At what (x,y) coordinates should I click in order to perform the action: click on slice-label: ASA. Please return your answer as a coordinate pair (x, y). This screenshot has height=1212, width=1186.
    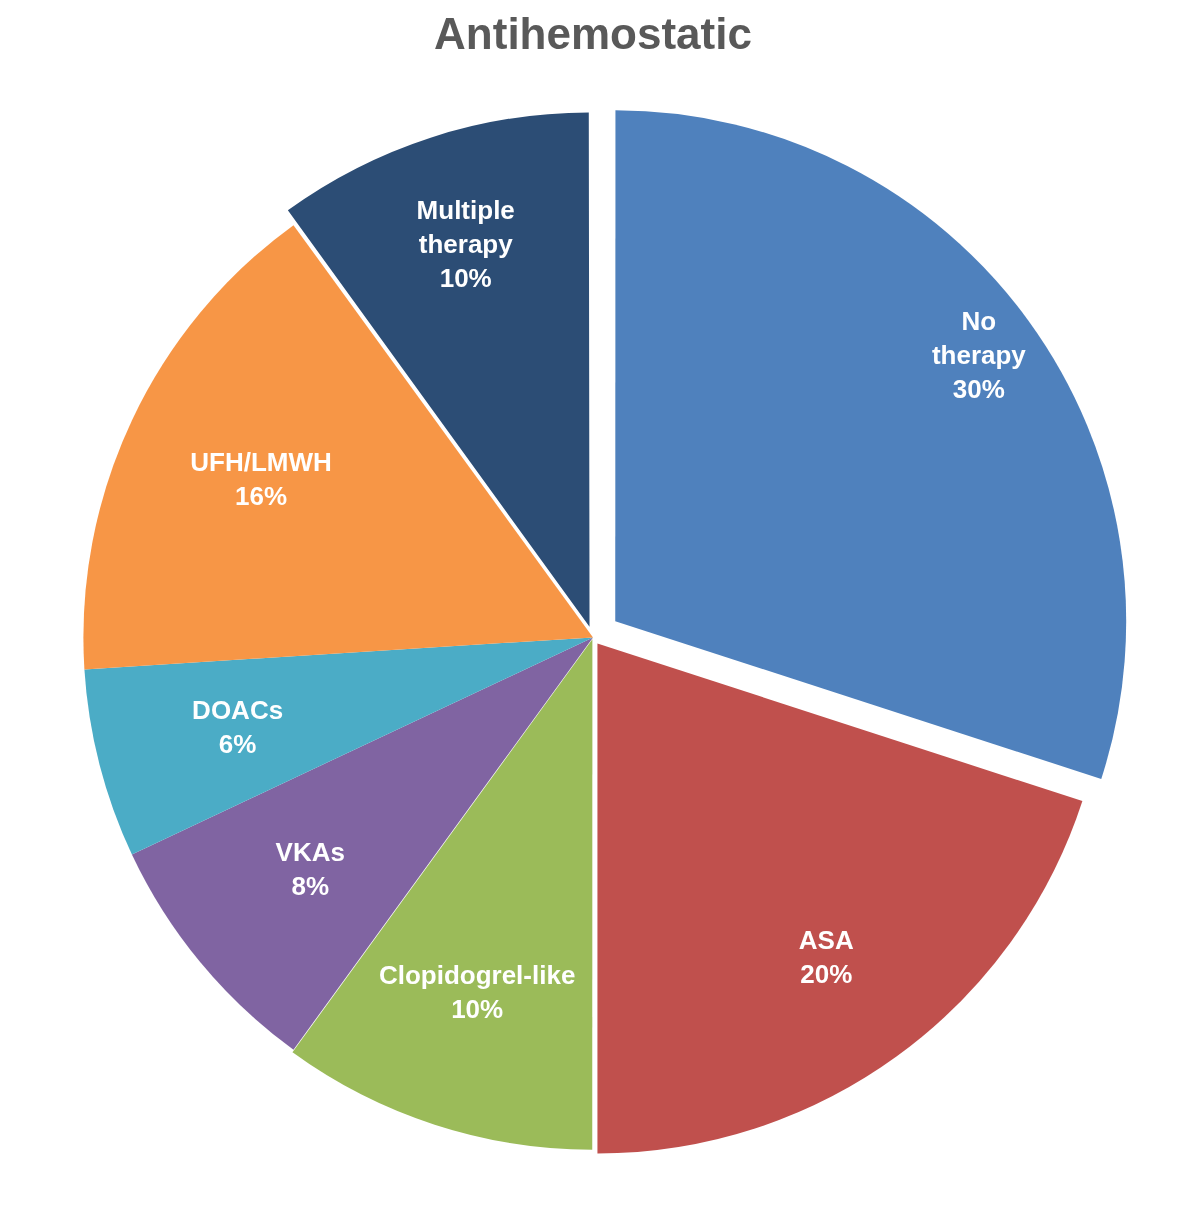
    Looking at the image, I should click on (826, 939).